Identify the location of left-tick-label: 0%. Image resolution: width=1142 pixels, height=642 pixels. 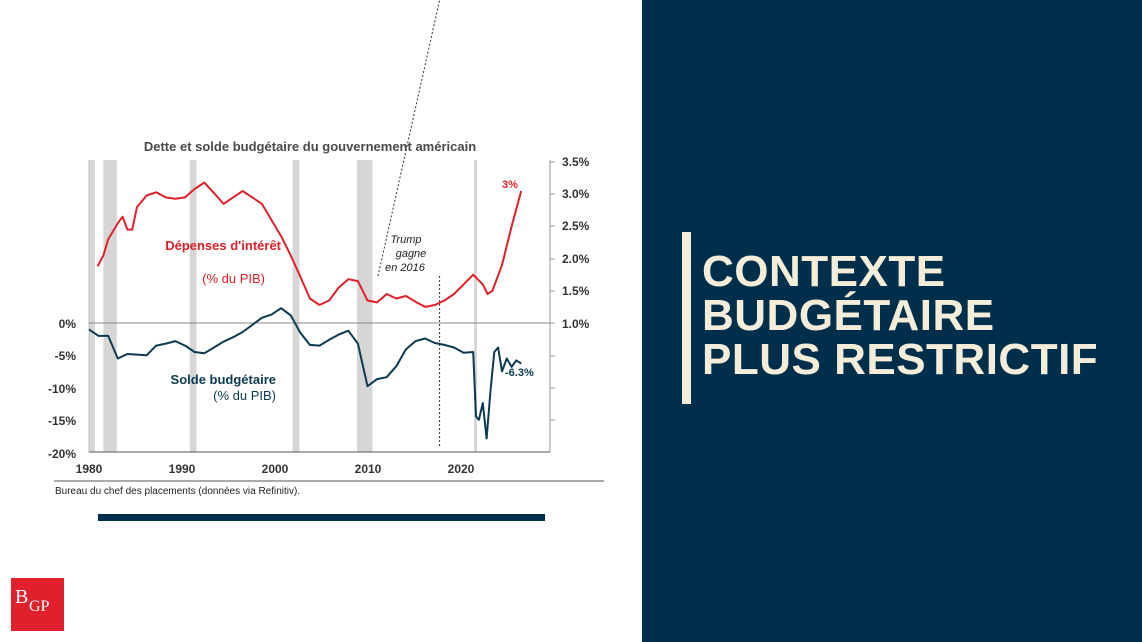
(68, 324).